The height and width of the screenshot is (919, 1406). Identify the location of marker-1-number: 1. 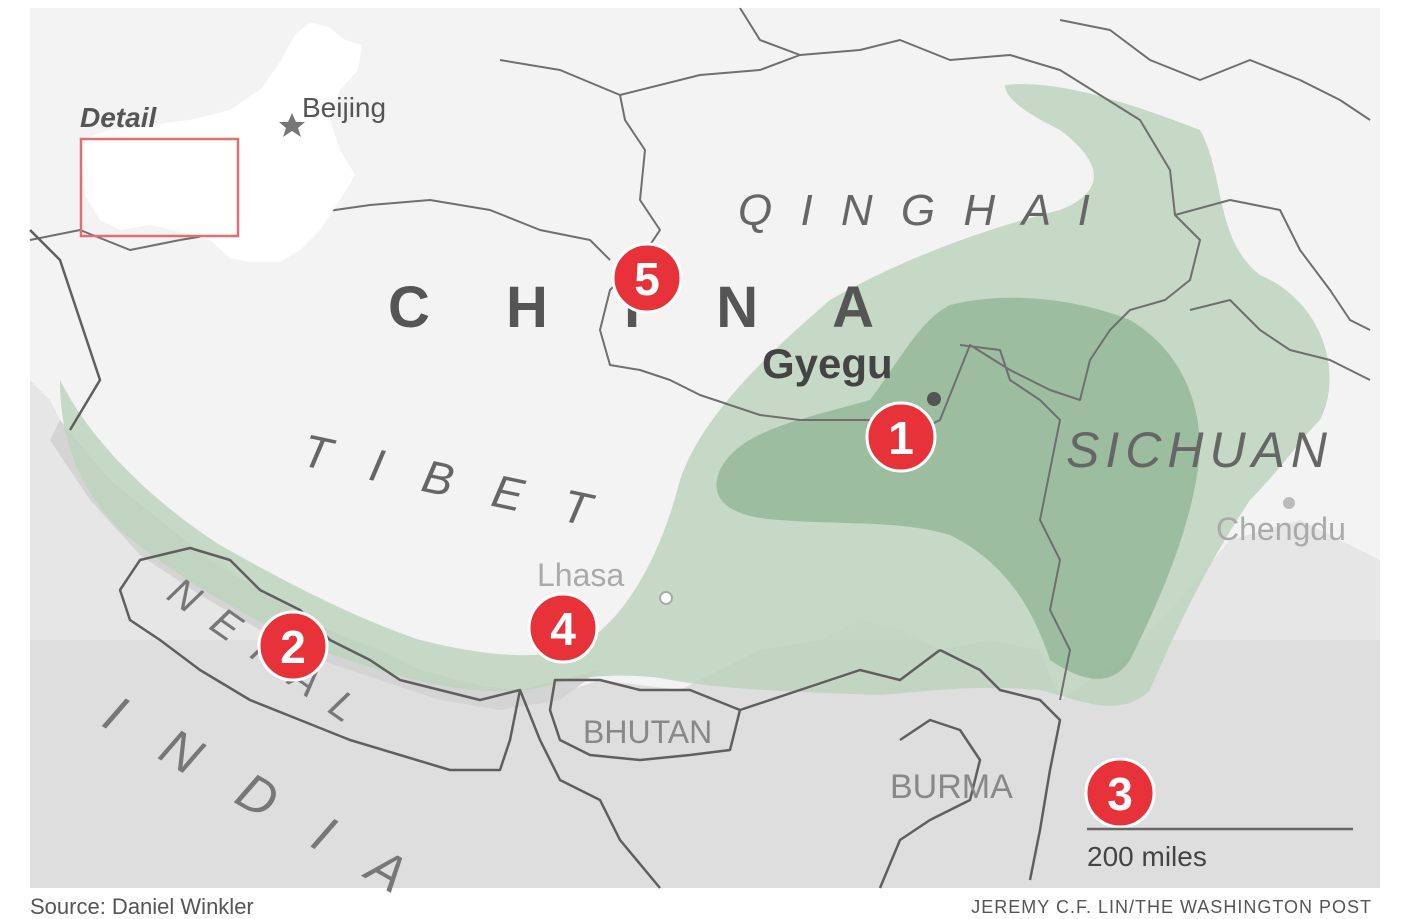
(901, 438).